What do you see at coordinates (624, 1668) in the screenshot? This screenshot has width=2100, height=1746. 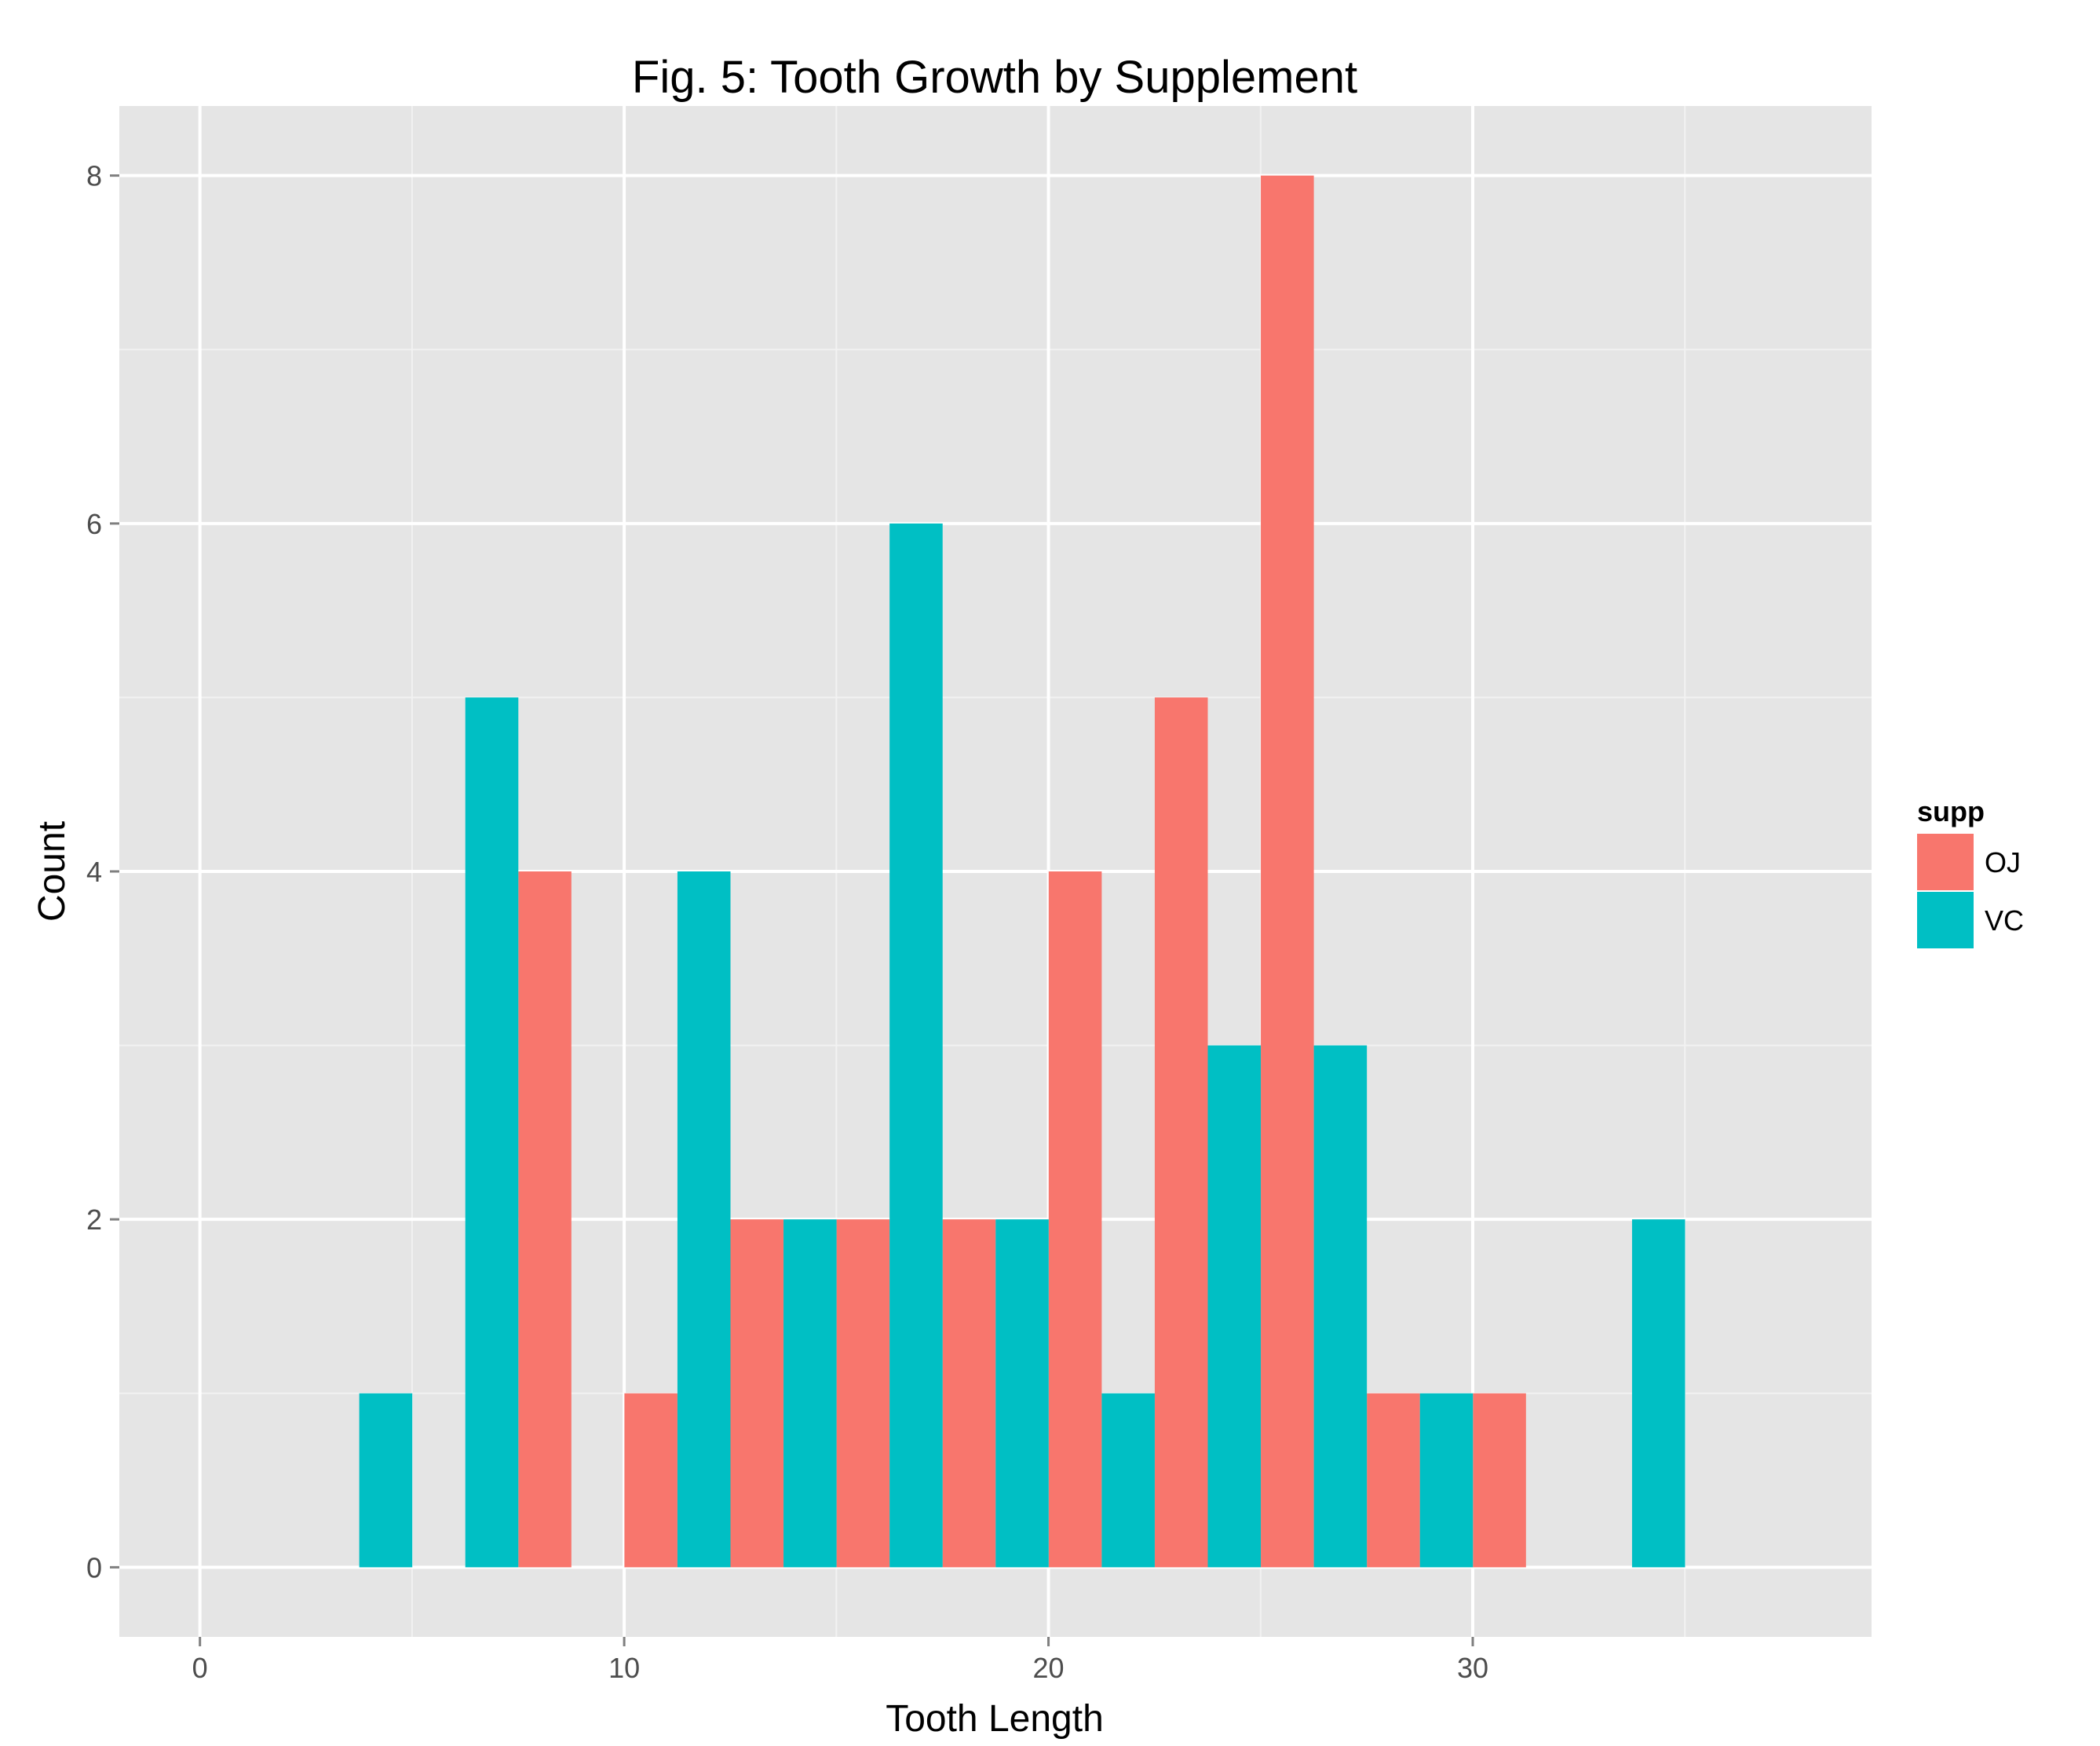 I see `x-tick-label: 10` at bounding box center [624, 1668].